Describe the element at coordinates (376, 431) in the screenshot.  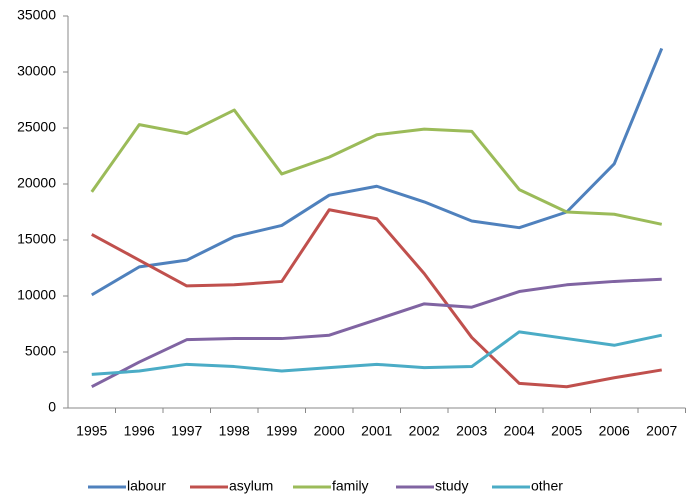
I see `x-tick-label: 2001` at that location.